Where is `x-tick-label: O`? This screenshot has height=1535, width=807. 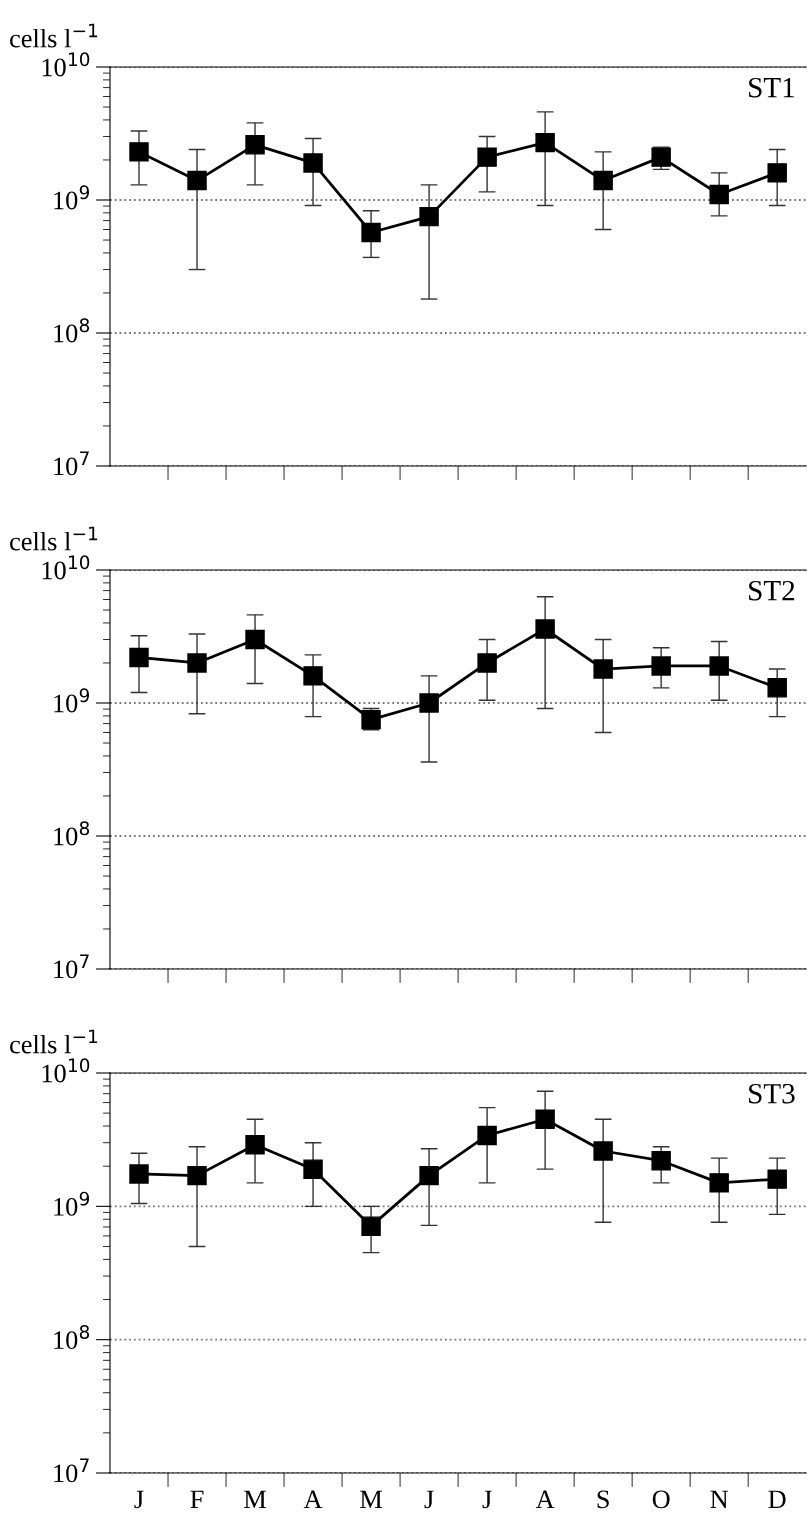 x-tick-label: O is located at coordinates (661, 1499).